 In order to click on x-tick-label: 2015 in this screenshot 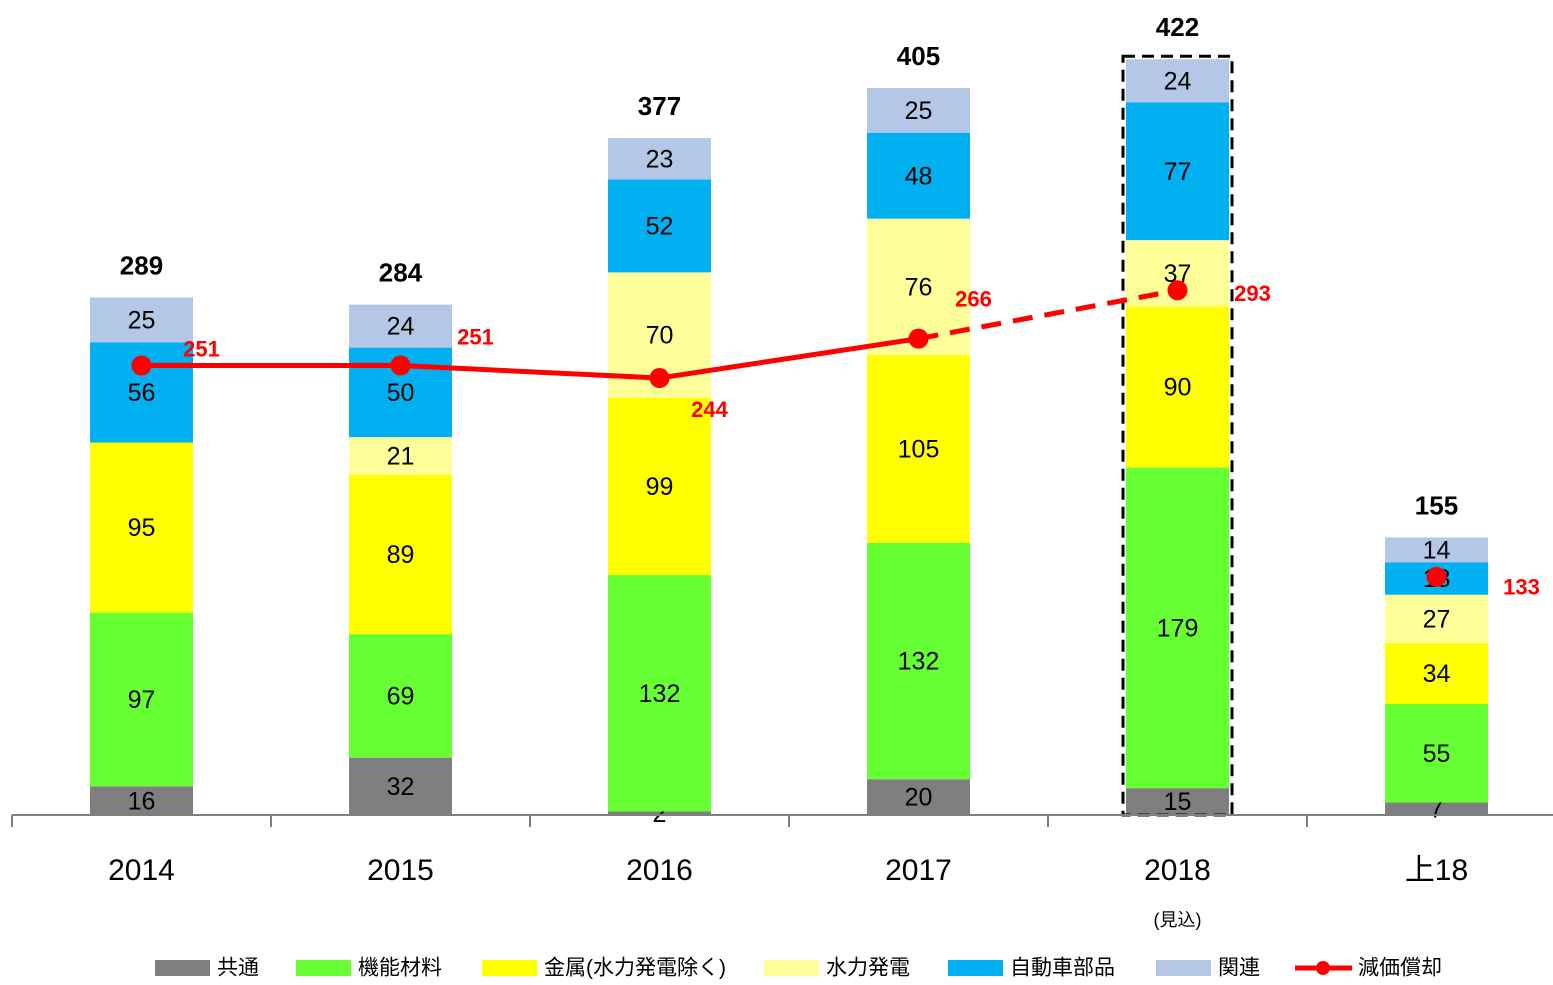, I will do `click(400, 870)`.